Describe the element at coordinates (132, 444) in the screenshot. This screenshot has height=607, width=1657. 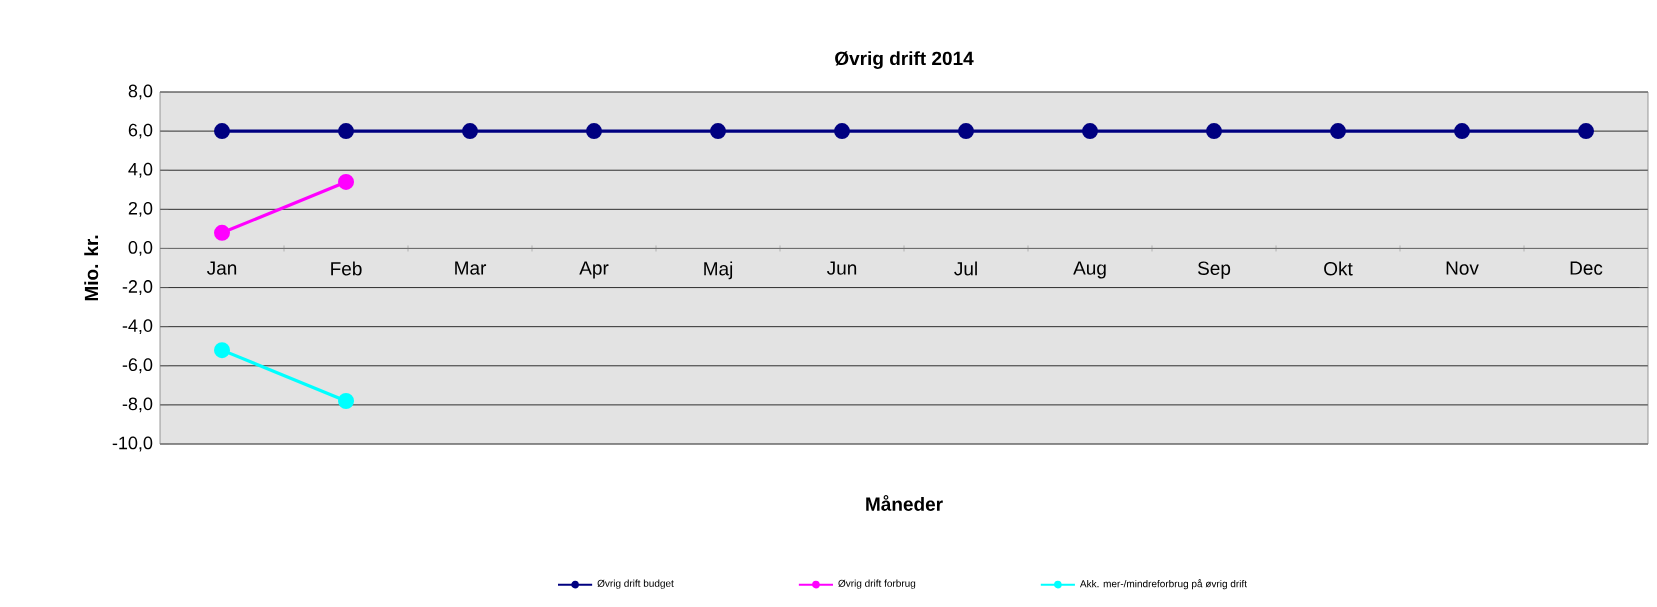
I see `y-tick-label: -10,0` at that location.